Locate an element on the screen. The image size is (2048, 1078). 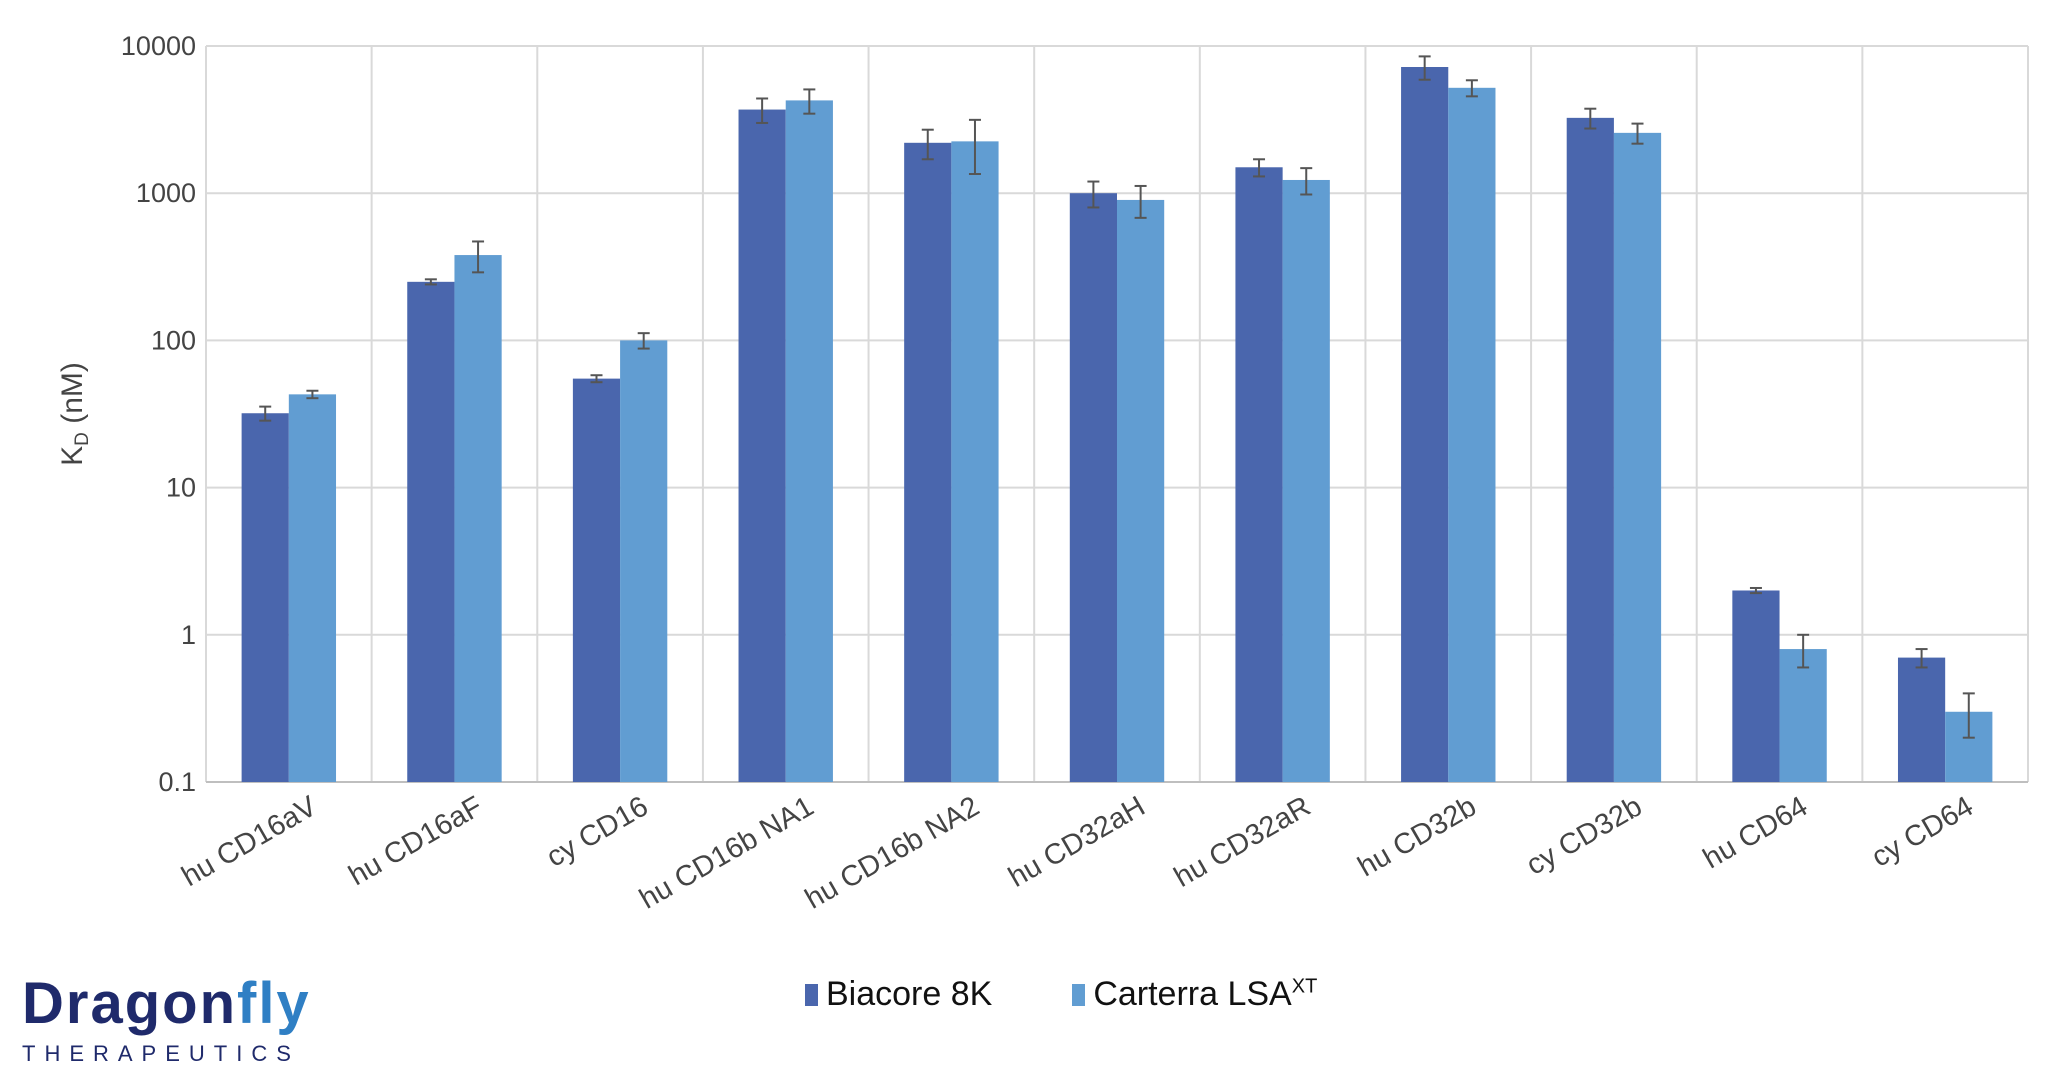
legend-label-carterra: Carterra LSAXT is located at coordinates (1205, 994).